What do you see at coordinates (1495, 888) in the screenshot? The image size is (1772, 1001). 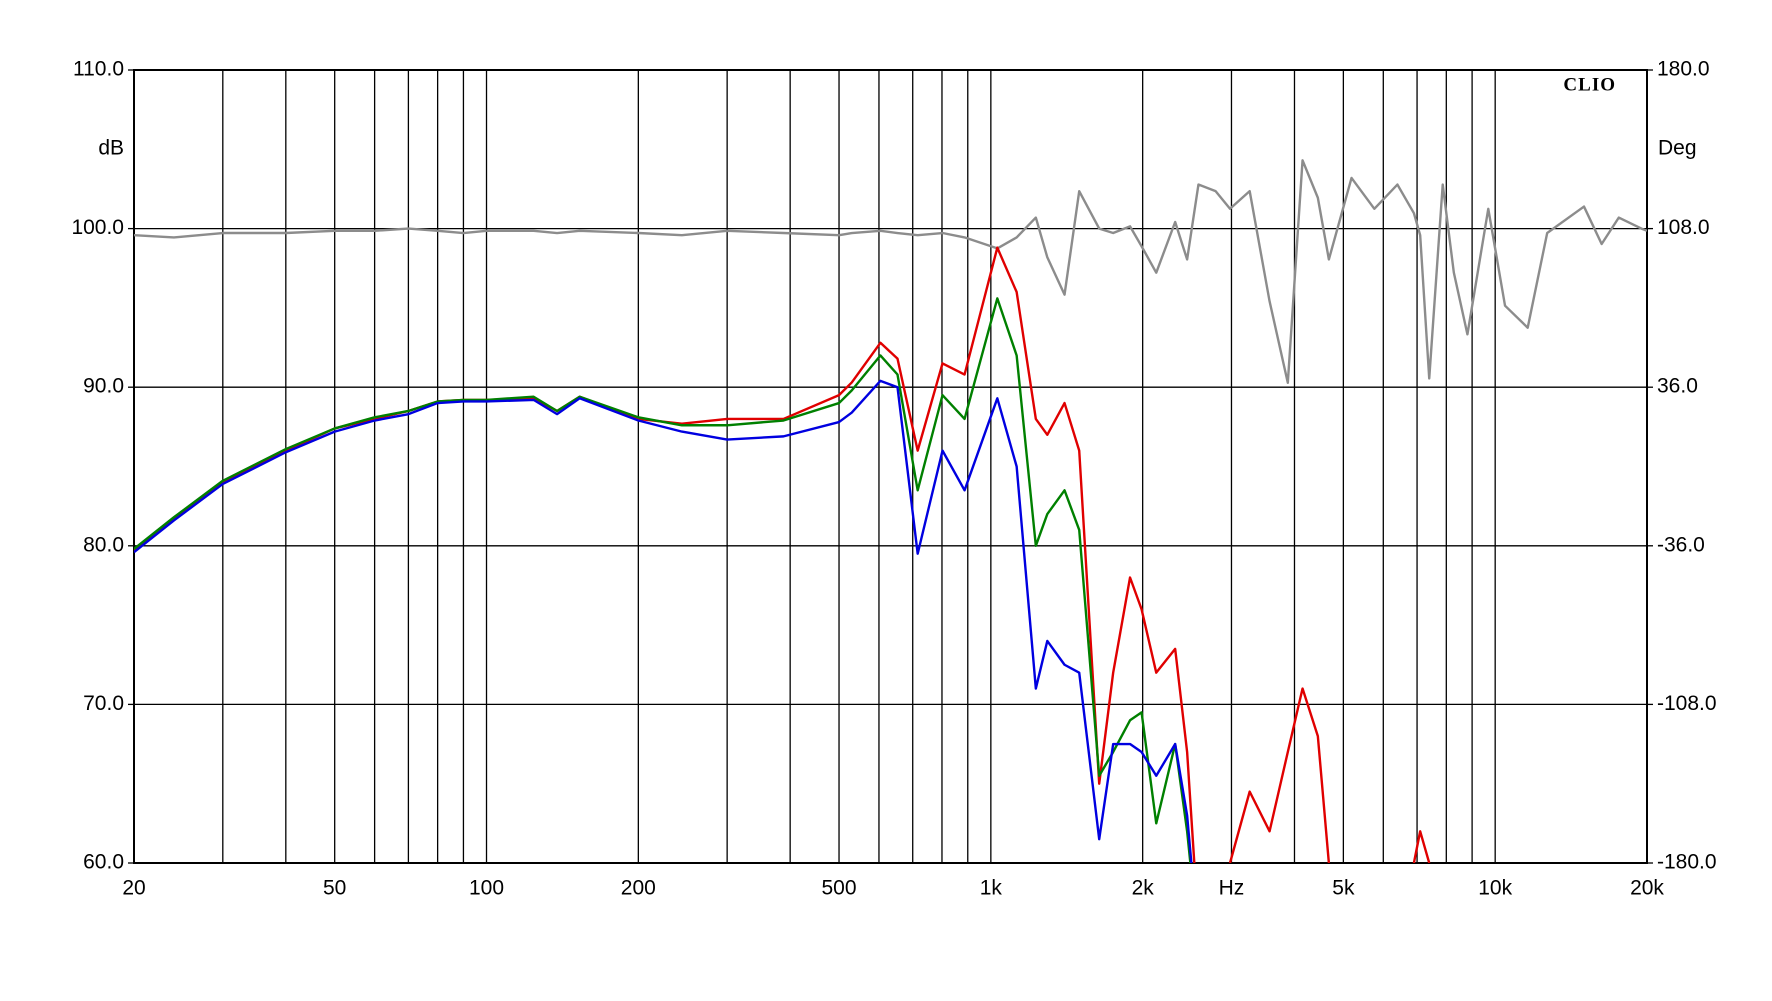 I see `x-tick-label: 10k` at bounding box center [1495, 888].